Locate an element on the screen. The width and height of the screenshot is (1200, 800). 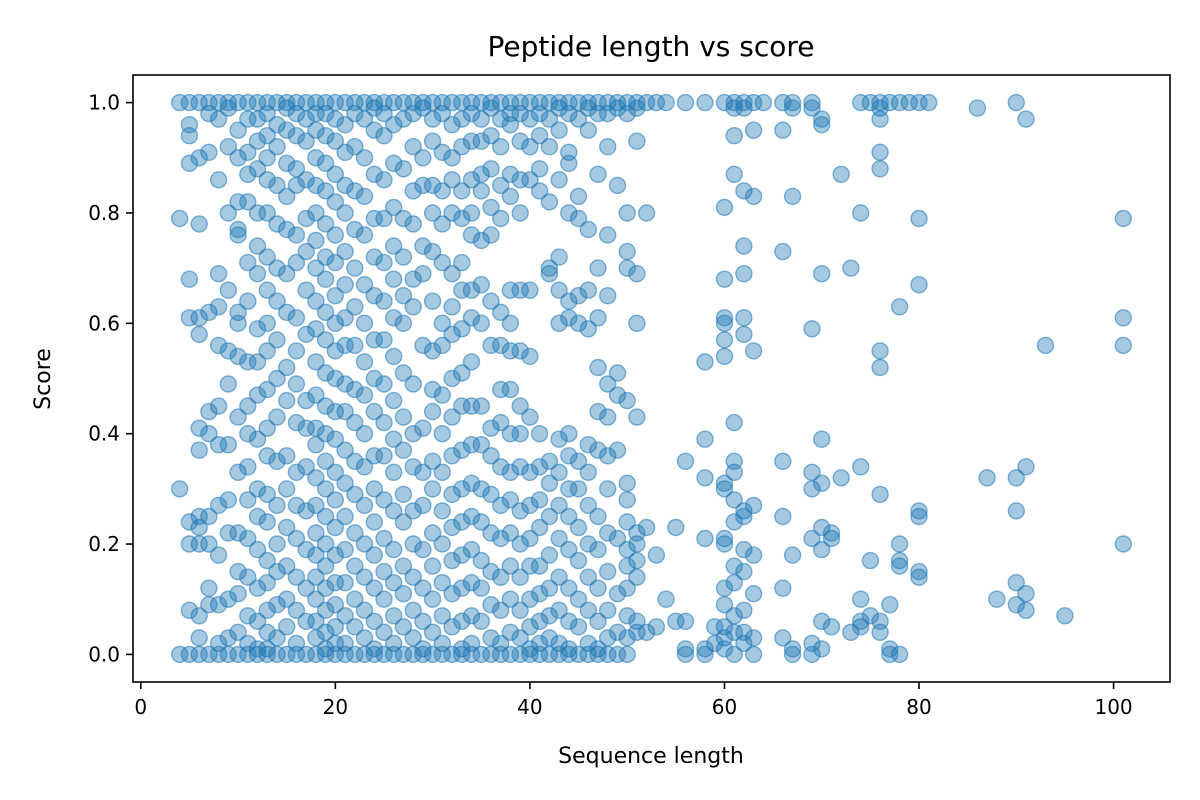
y-axis-label: Score is located at coordinates (43, 379).